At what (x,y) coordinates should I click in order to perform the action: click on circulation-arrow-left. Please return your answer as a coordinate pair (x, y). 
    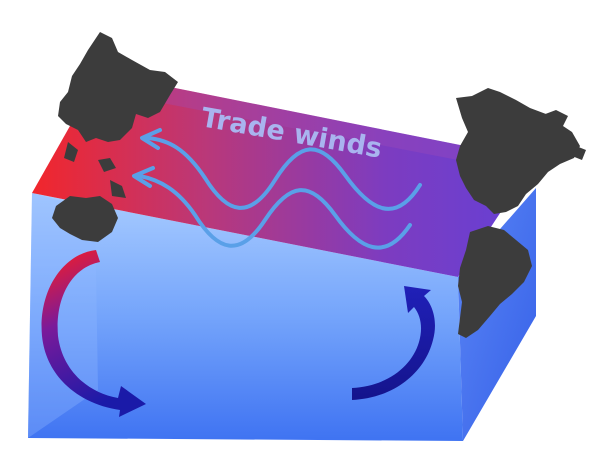
    Looking at the image, I should click on (93, 333).